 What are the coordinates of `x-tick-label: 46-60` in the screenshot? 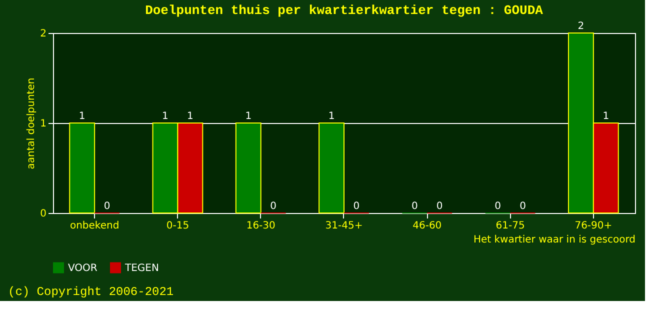 It's located at (427, 226).